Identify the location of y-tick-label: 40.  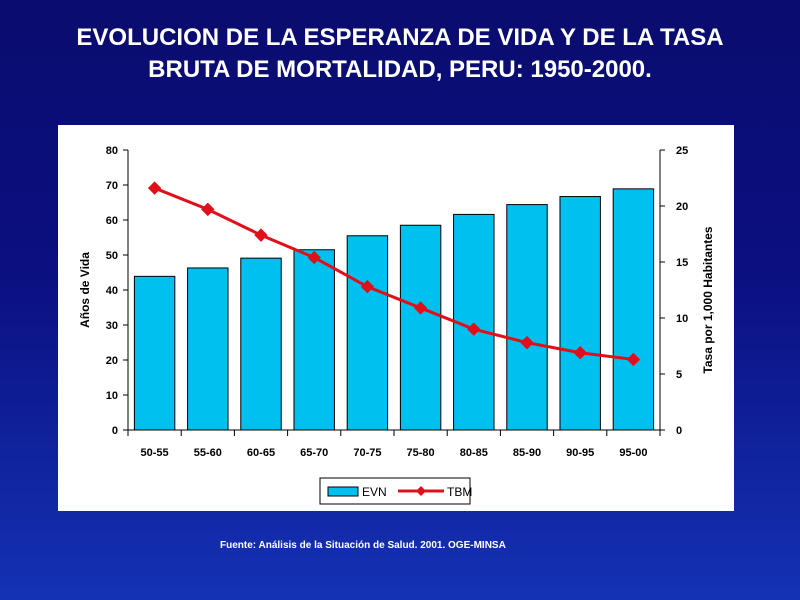
(112, 291).